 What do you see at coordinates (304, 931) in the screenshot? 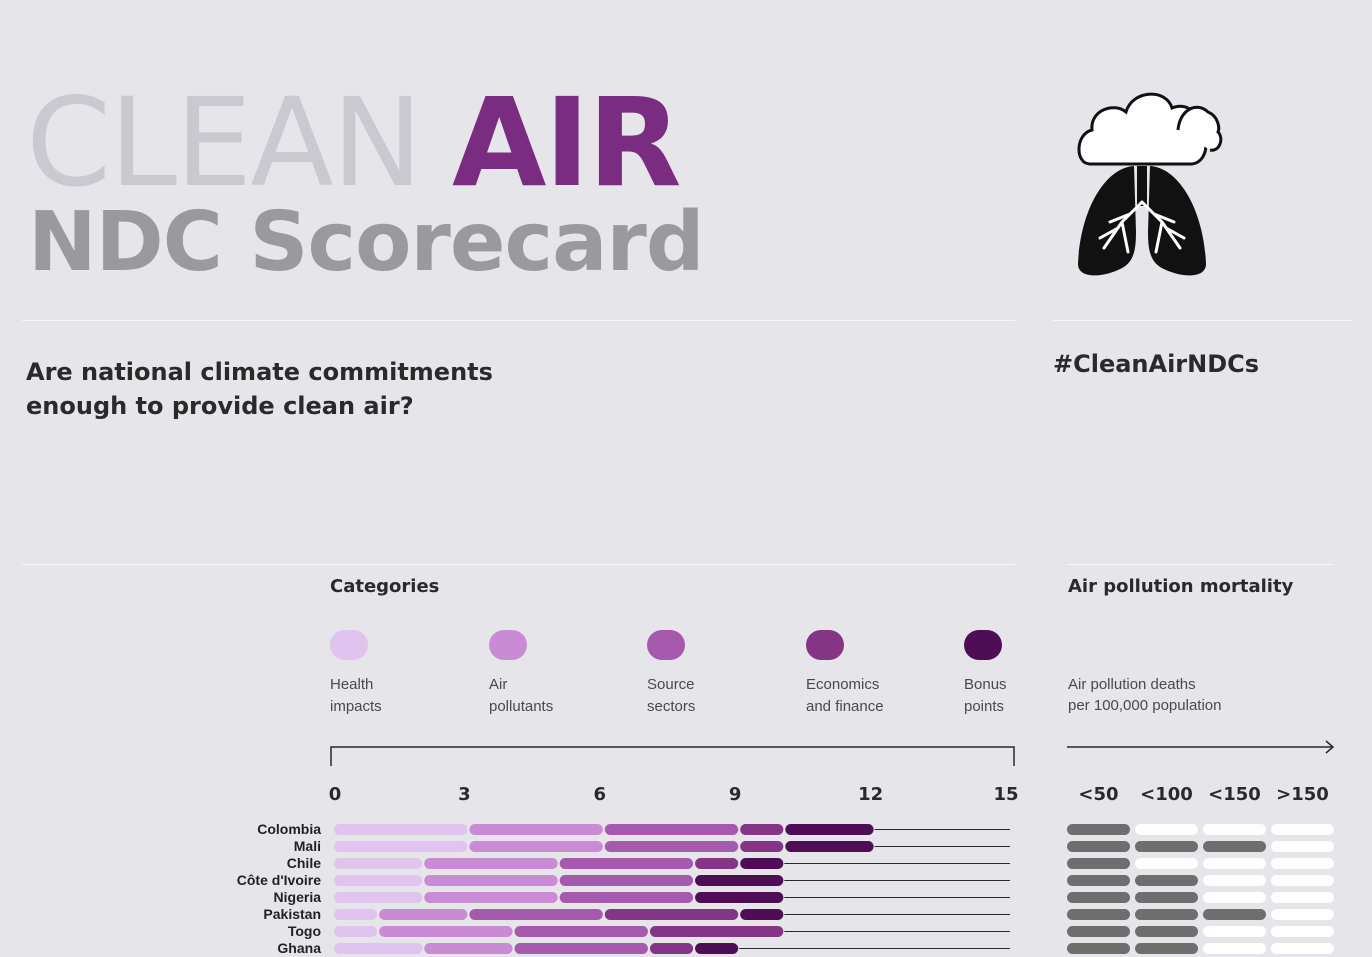
I see `country-label: Togo` at bounding box center [304, 931].